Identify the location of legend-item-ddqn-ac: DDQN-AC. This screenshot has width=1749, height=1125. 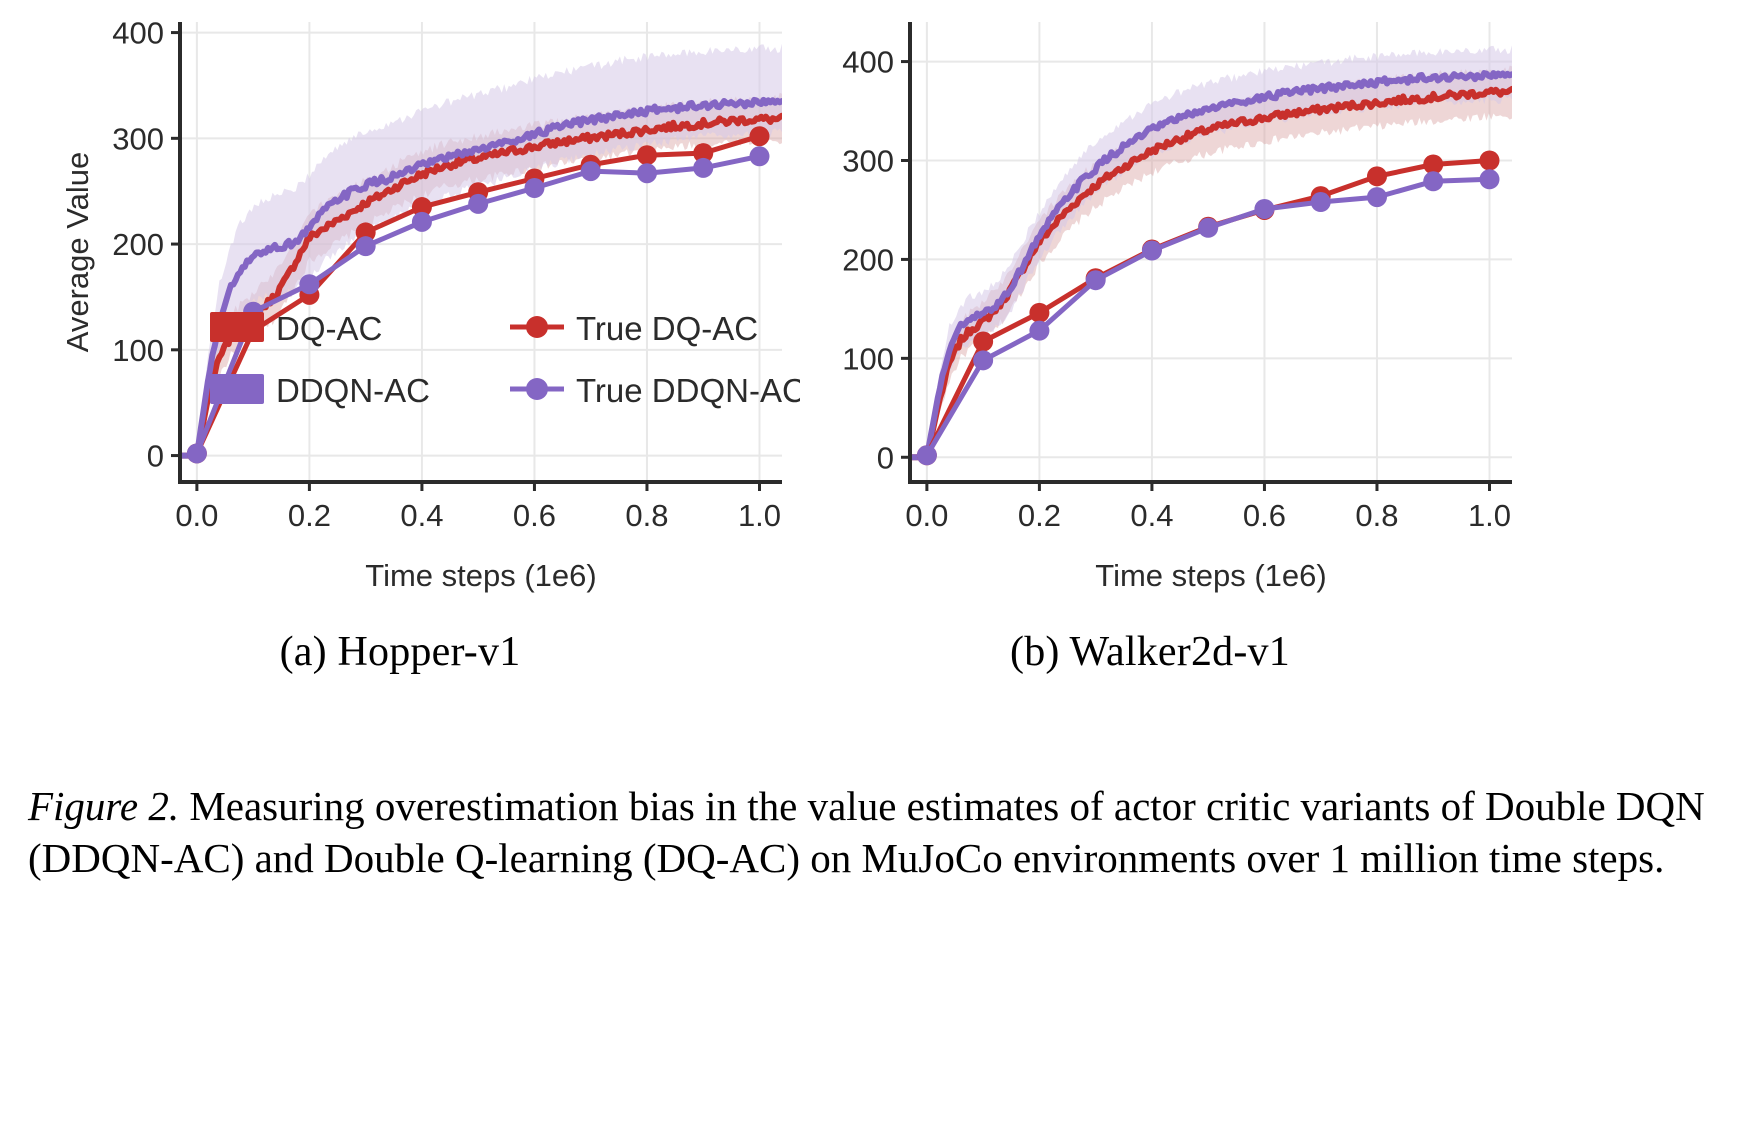
(320, 390).